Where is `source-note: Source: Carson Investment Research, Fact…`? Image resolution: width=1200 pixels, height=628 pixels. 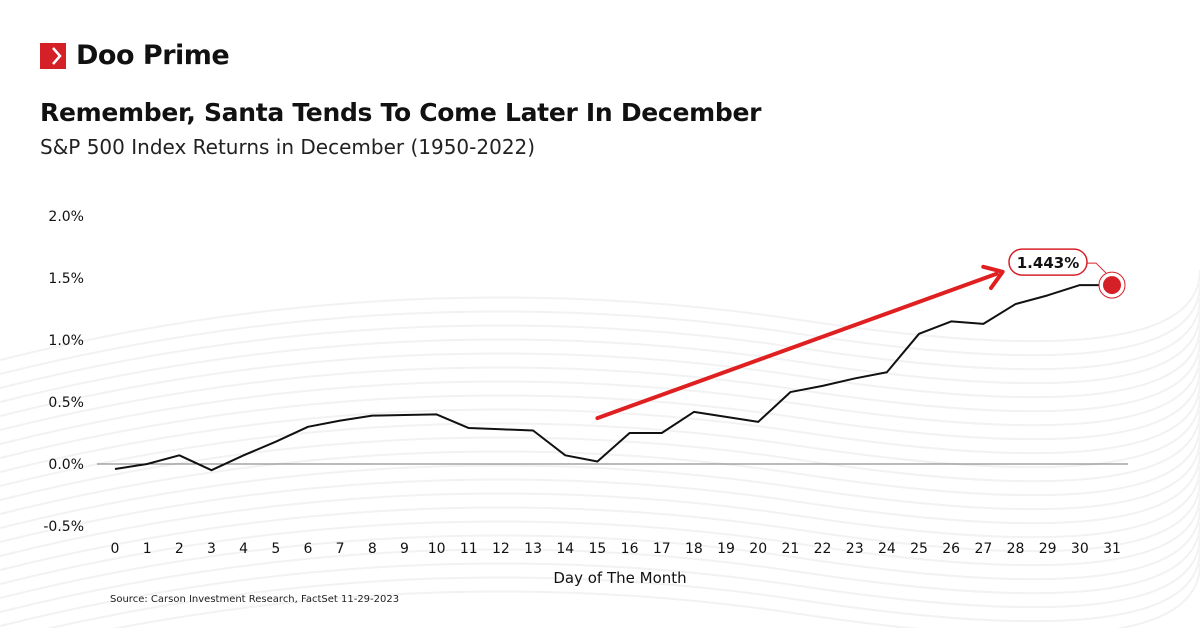
source-note: Source: Carson Investment Research, Fact… is located at coordinates (255, 599).